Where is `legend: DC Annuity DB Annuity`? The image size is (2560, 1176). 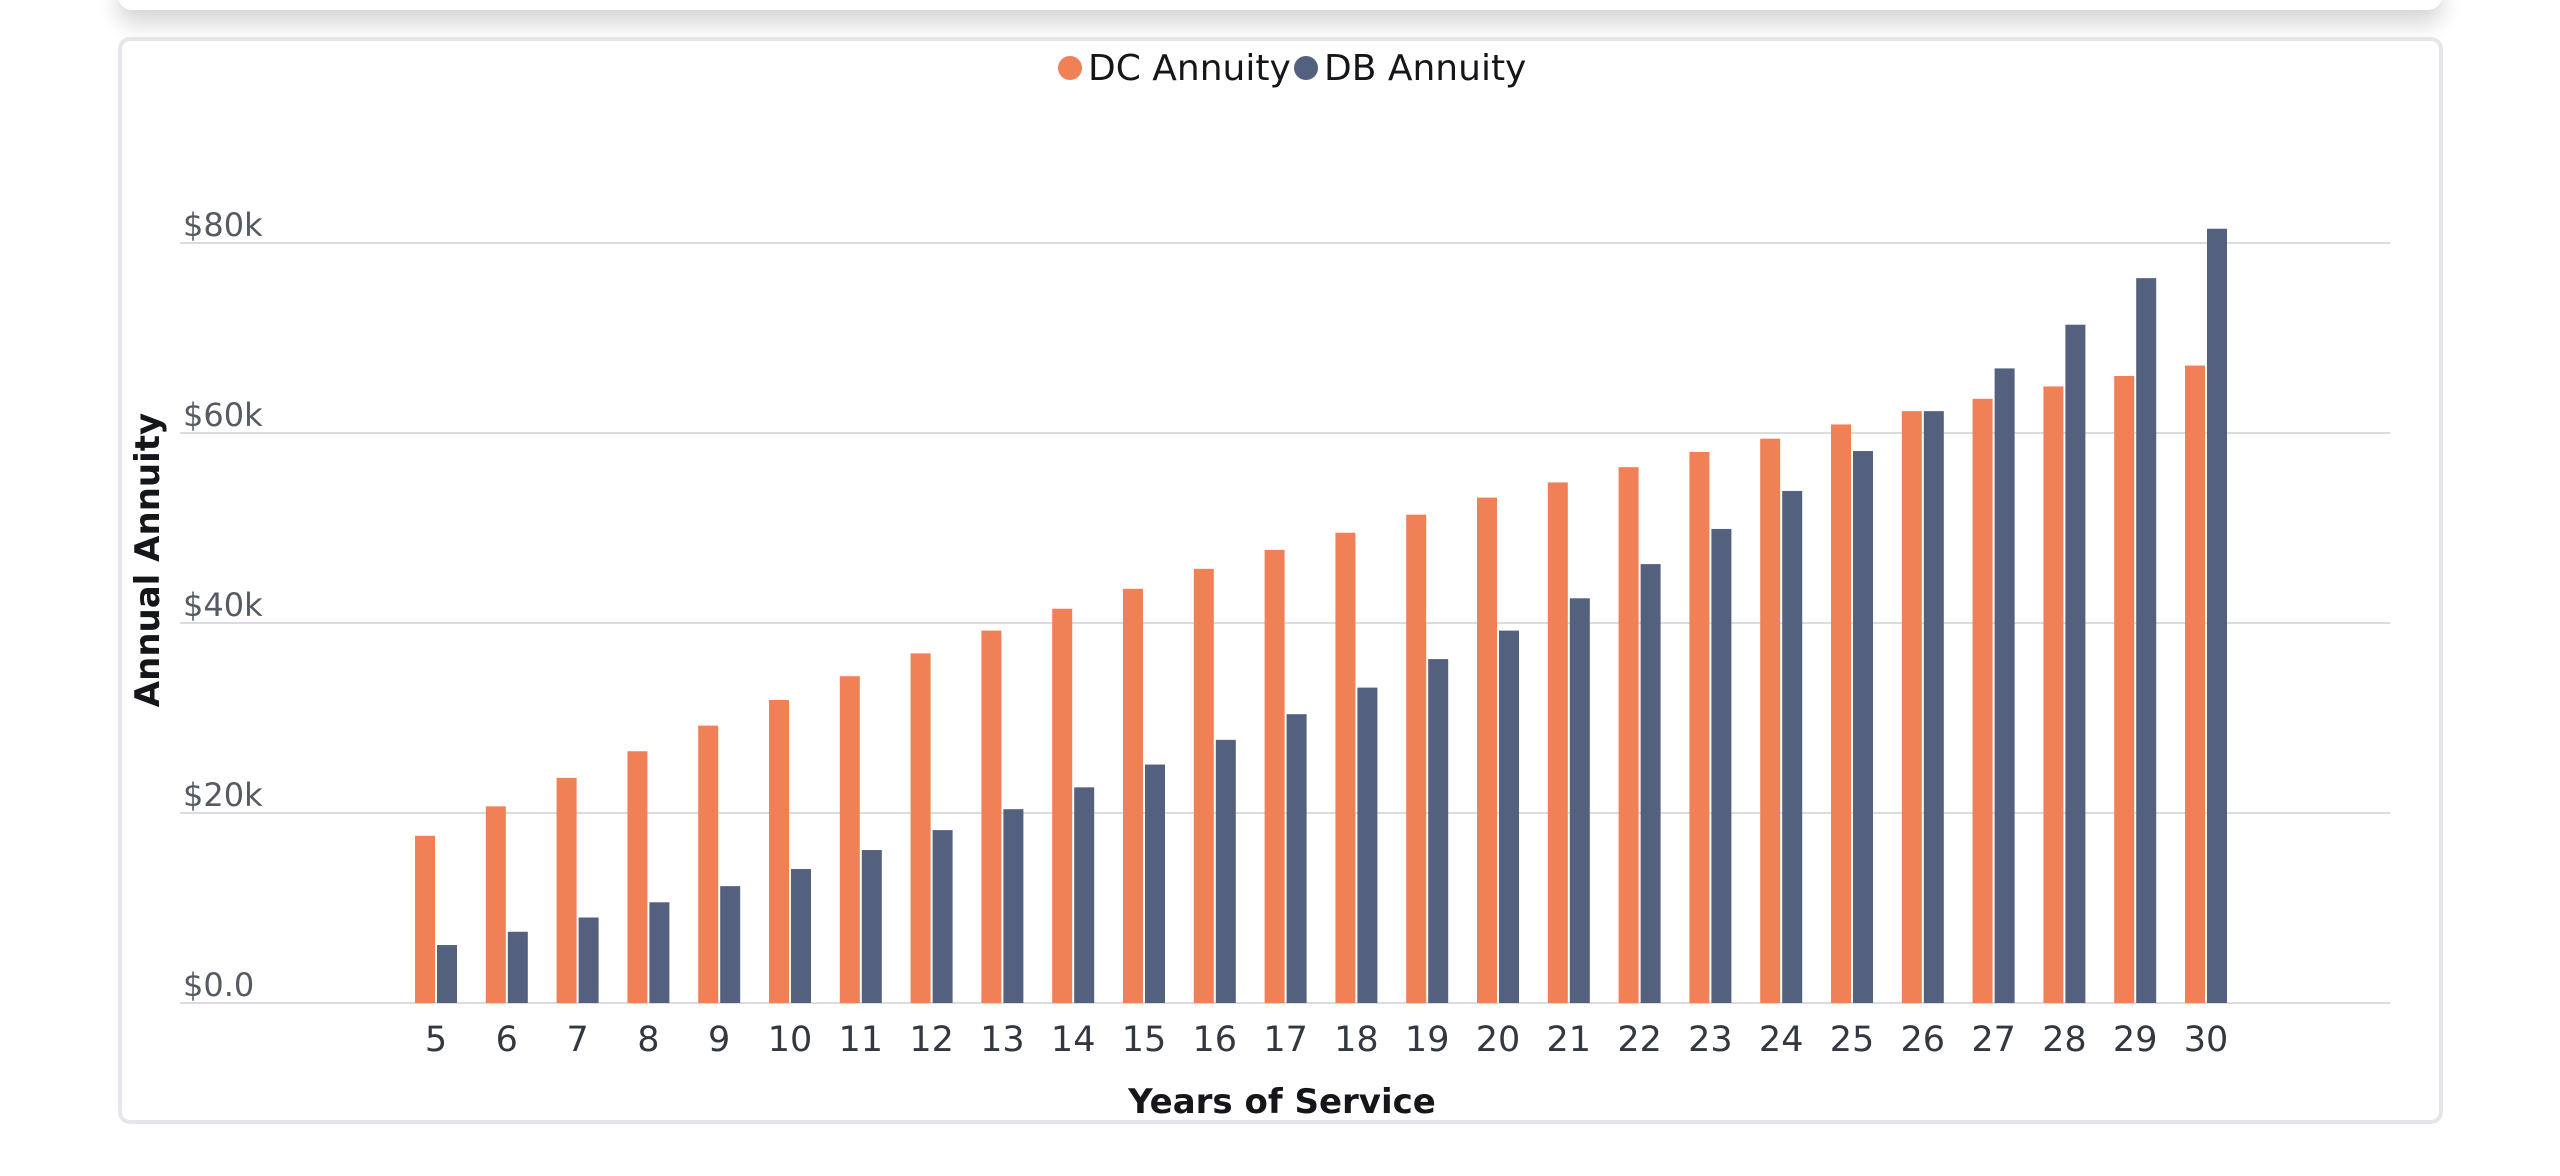
legend: DC Annuity DB Annuity is located at coordinates (1292, 68).